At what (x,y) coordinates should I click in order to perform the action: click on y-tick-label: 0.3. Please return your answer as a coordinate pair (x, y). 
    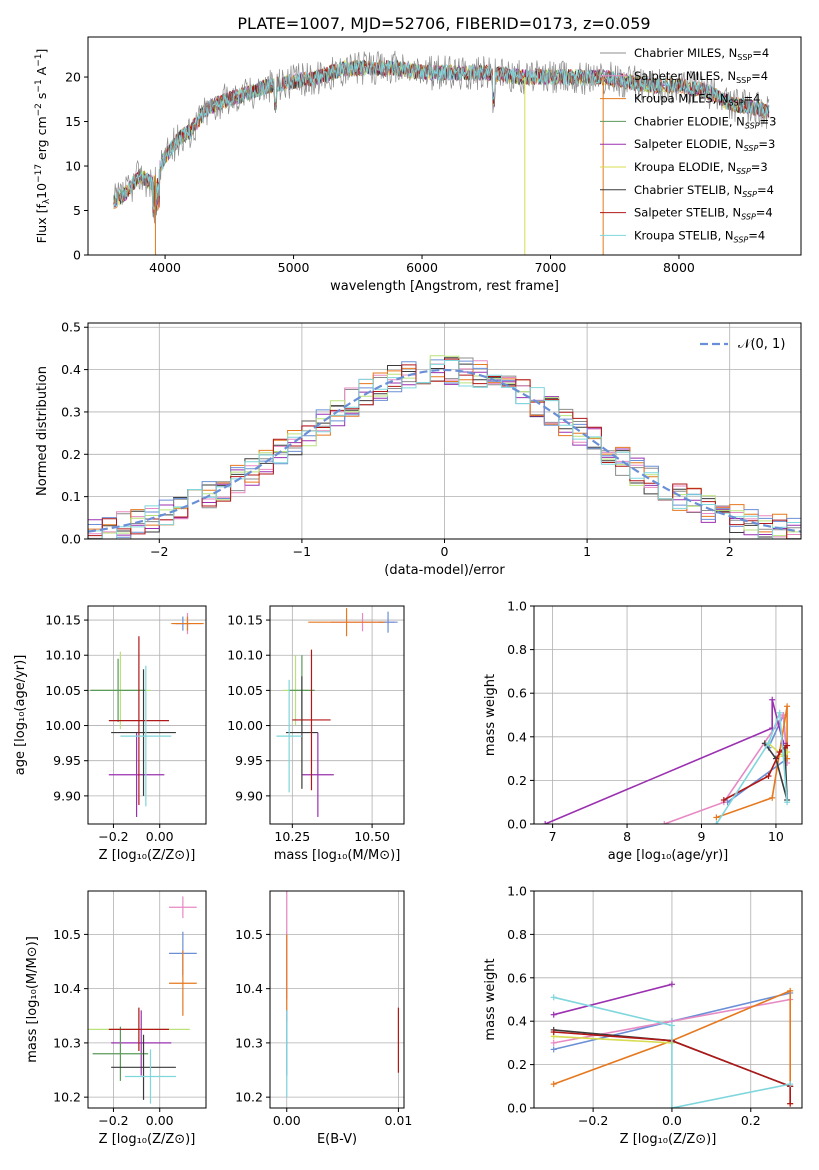
    Looking at the image, I should click on (71, 411).